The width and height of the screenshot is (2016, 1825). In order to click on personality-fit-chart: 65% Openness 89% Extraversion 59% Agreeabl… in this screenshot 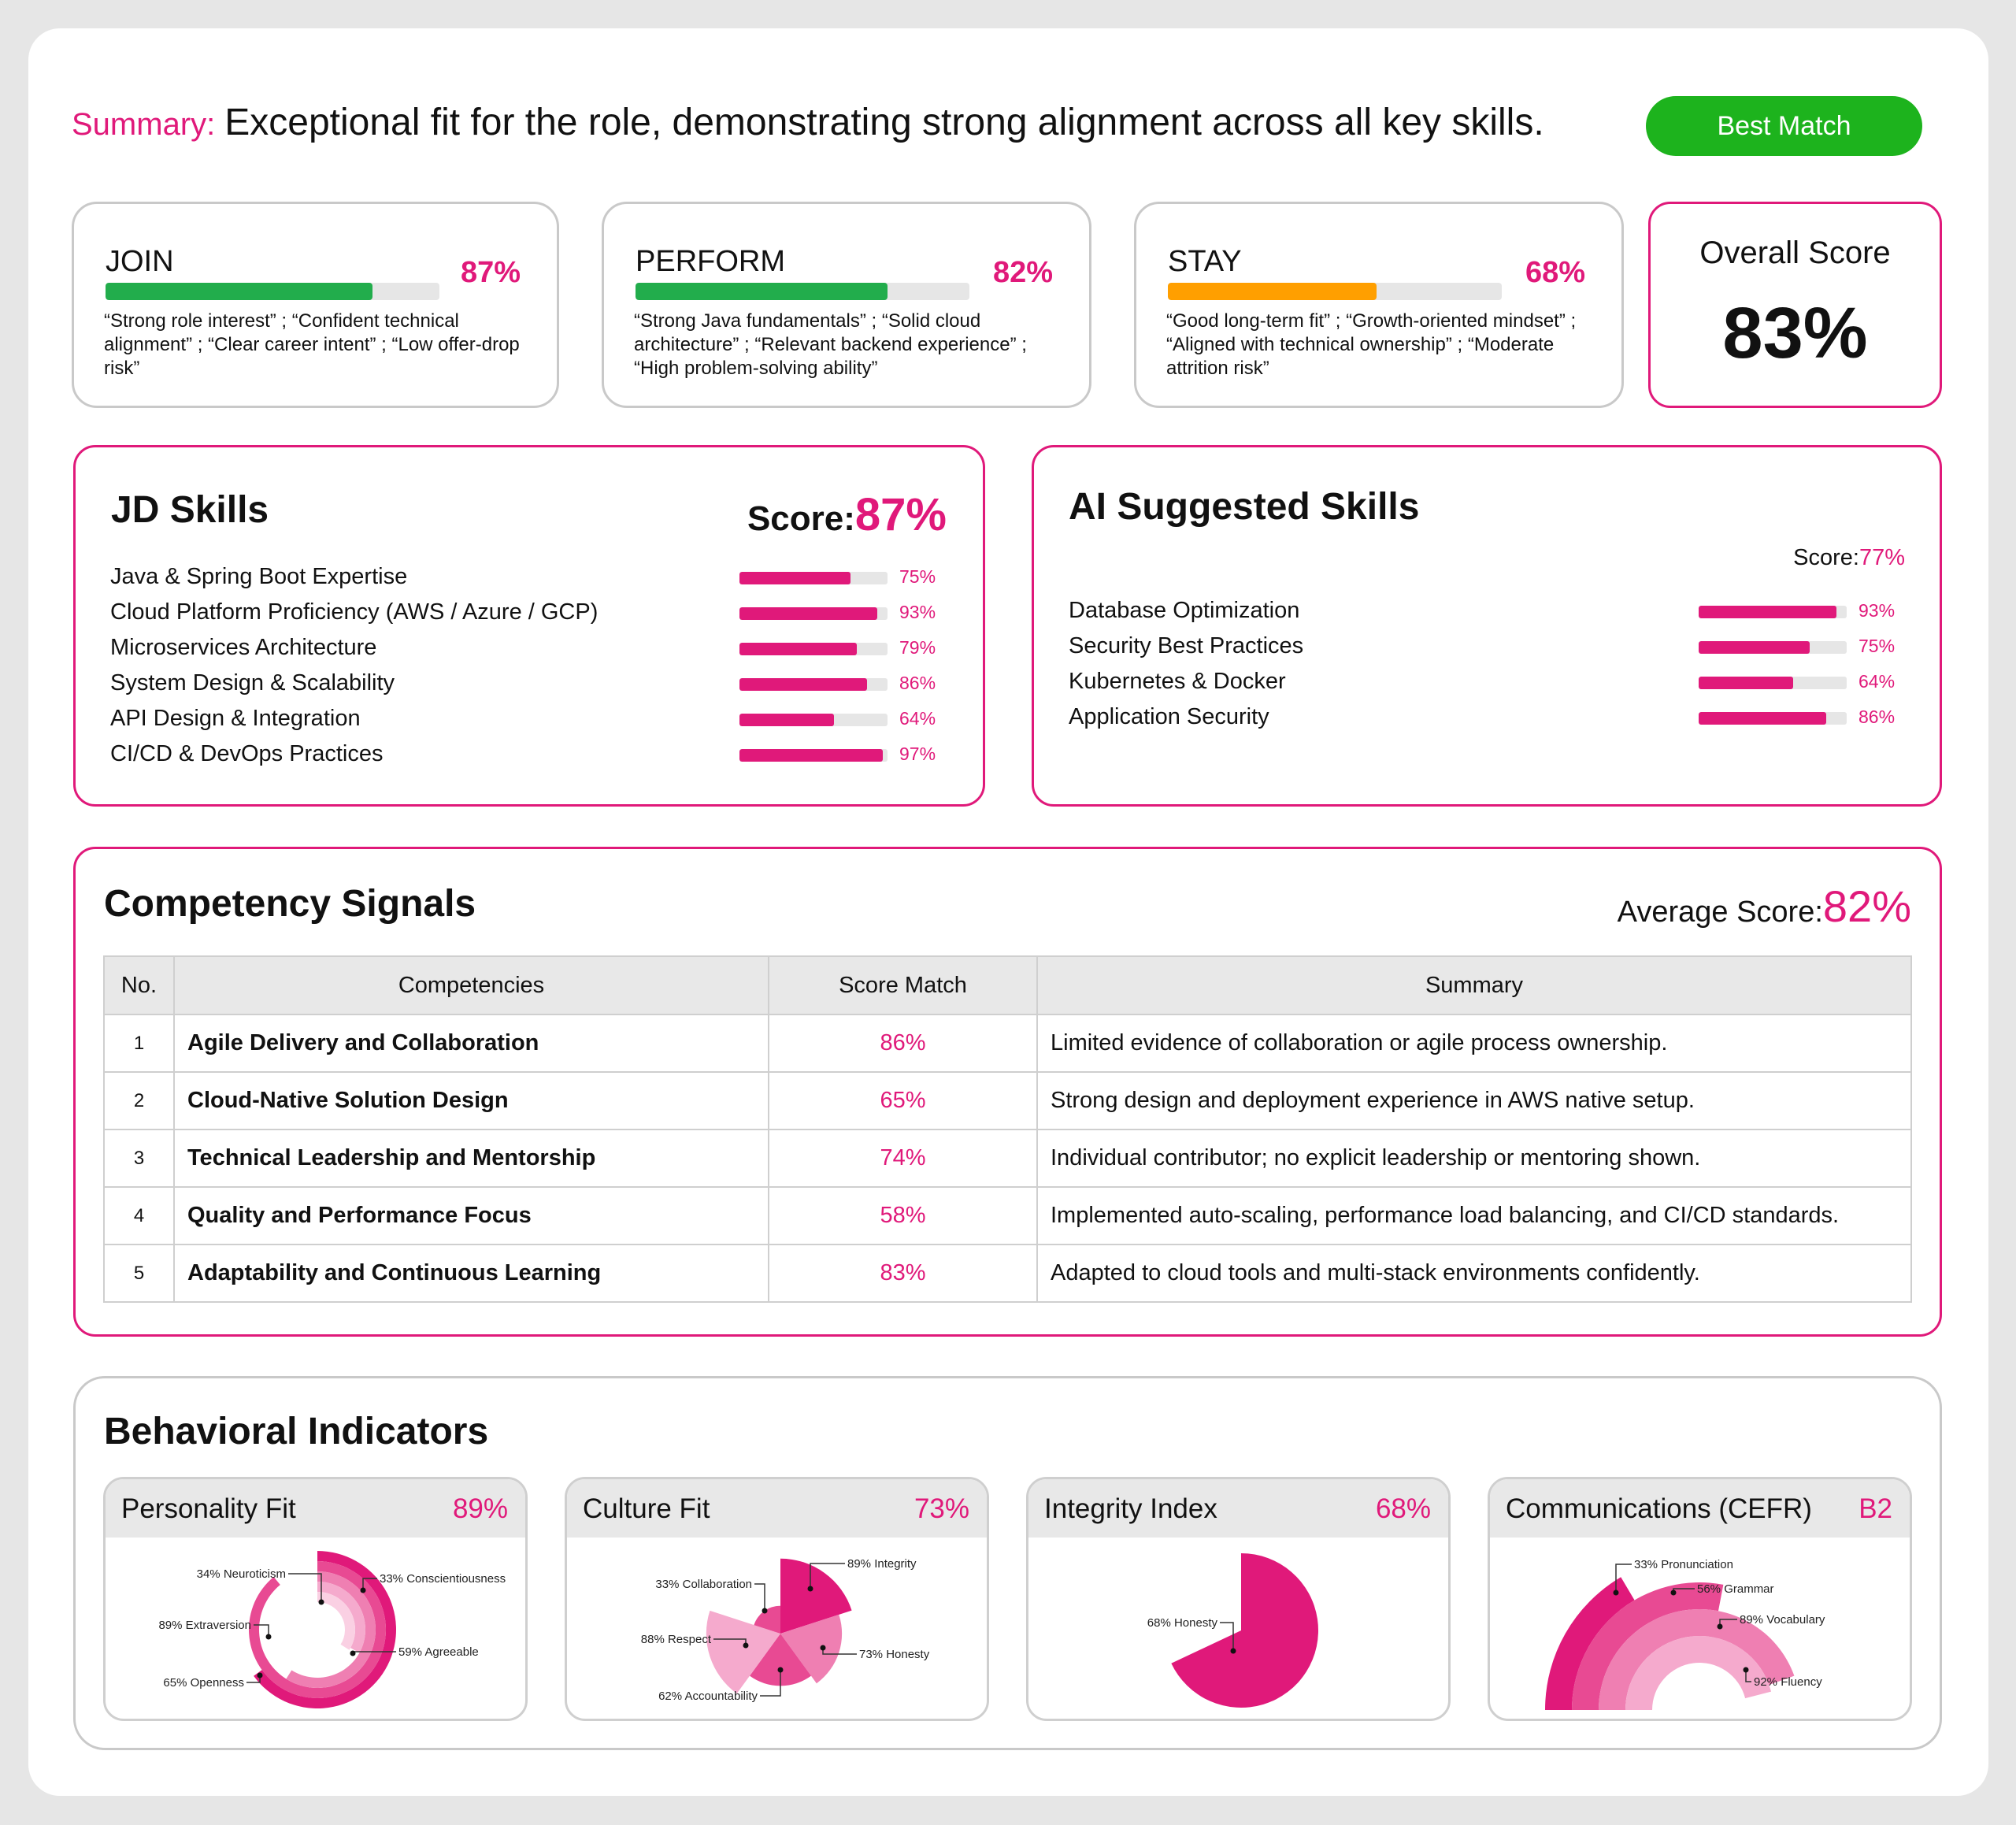, I will do `click(332, 1629)`.